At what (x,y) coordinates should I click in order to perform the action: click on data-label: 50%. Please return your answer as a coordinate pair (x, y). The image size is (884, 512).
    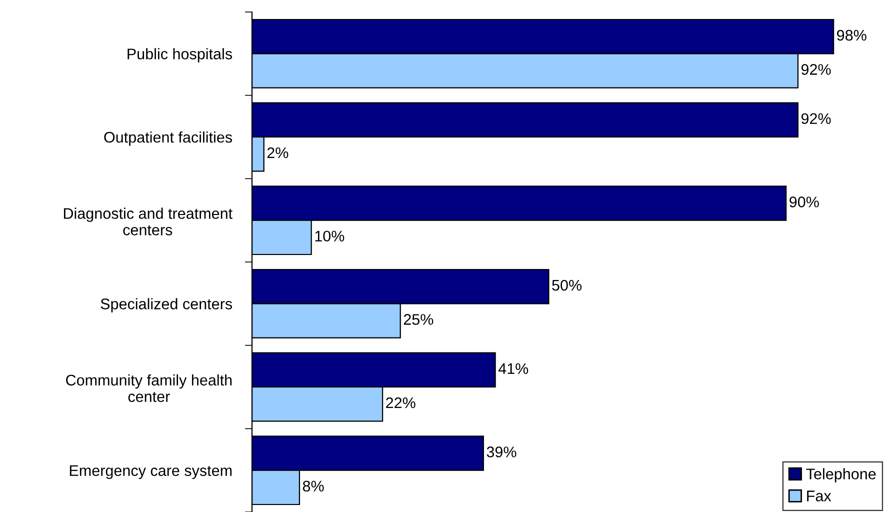
    Looking at the image, I should click on (567, 285).